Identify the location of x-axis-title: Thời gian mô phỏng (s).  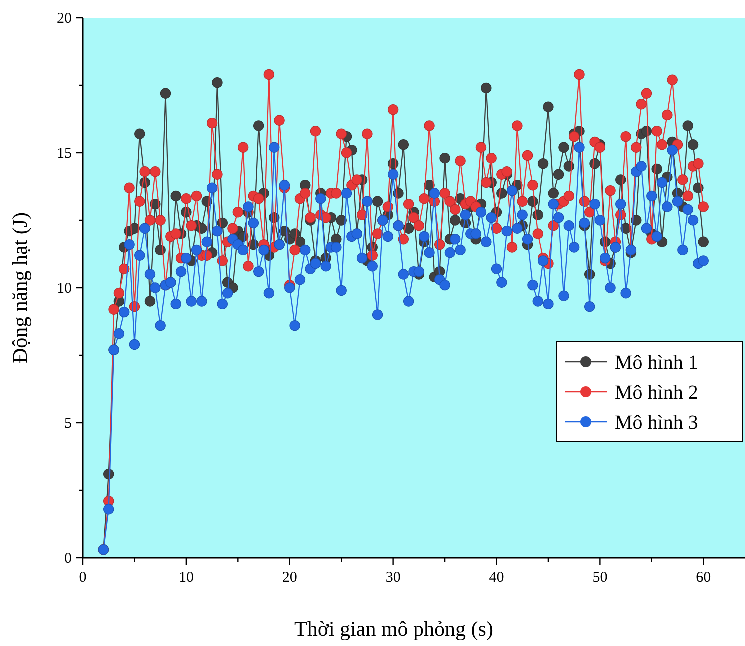
(394, 629).